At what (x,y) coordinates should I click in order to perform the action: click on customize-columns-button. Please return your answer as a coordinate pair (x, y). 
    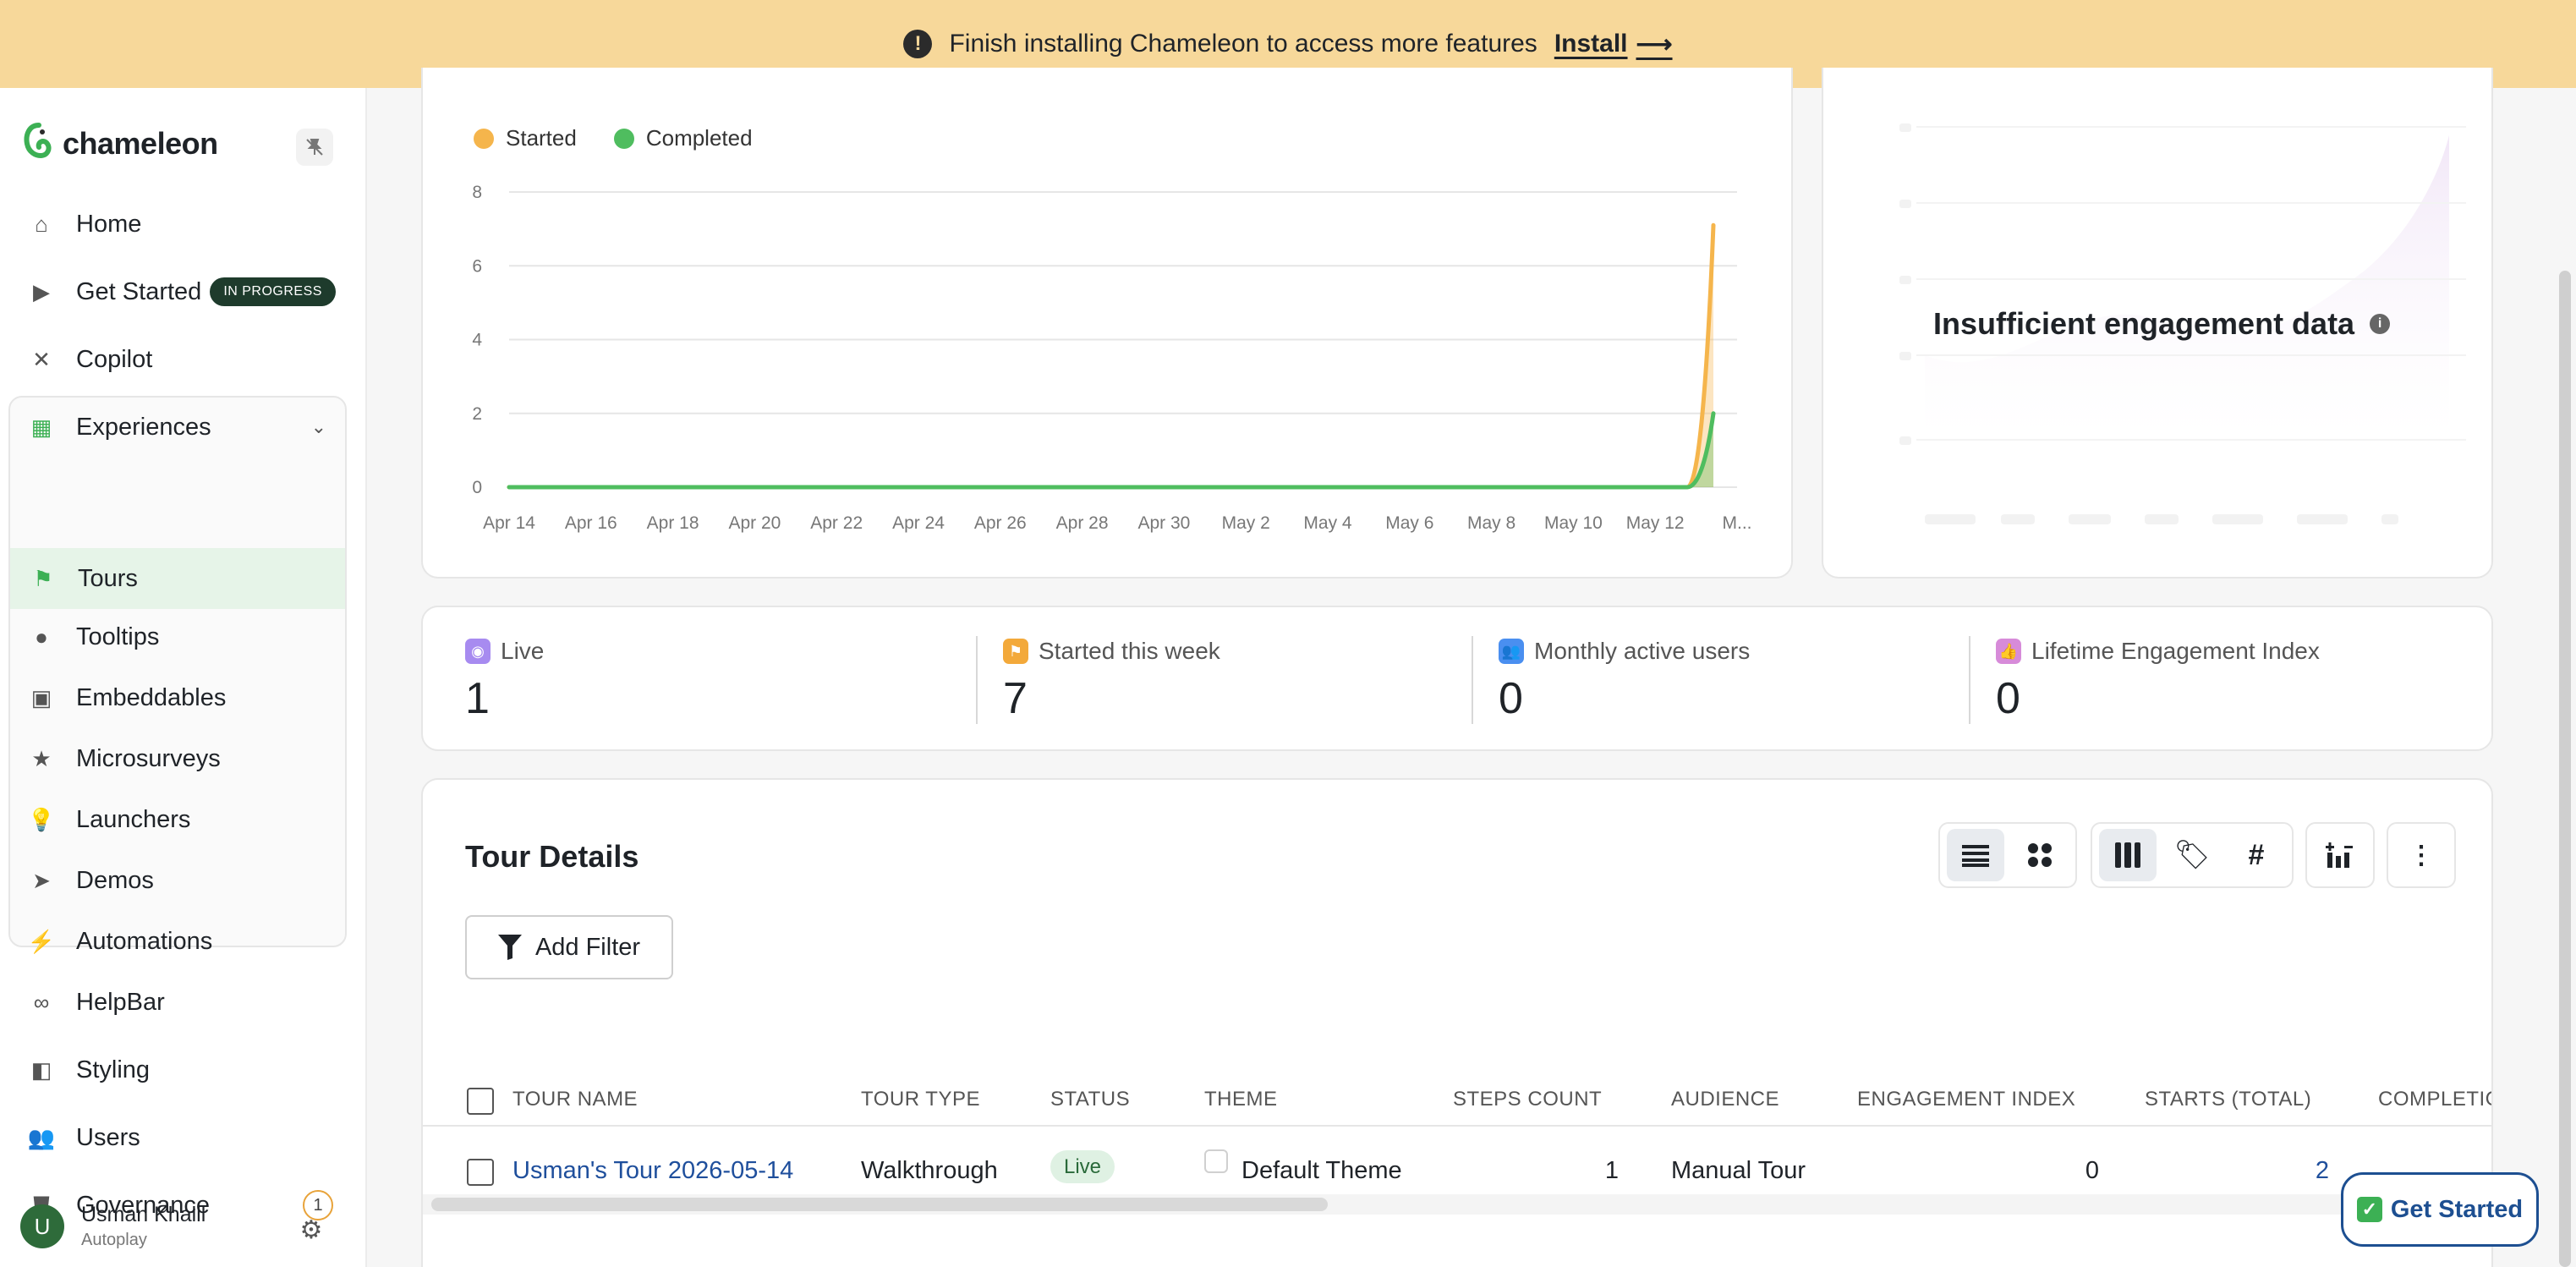
    Looking at the image, I should click on (2340, 855).